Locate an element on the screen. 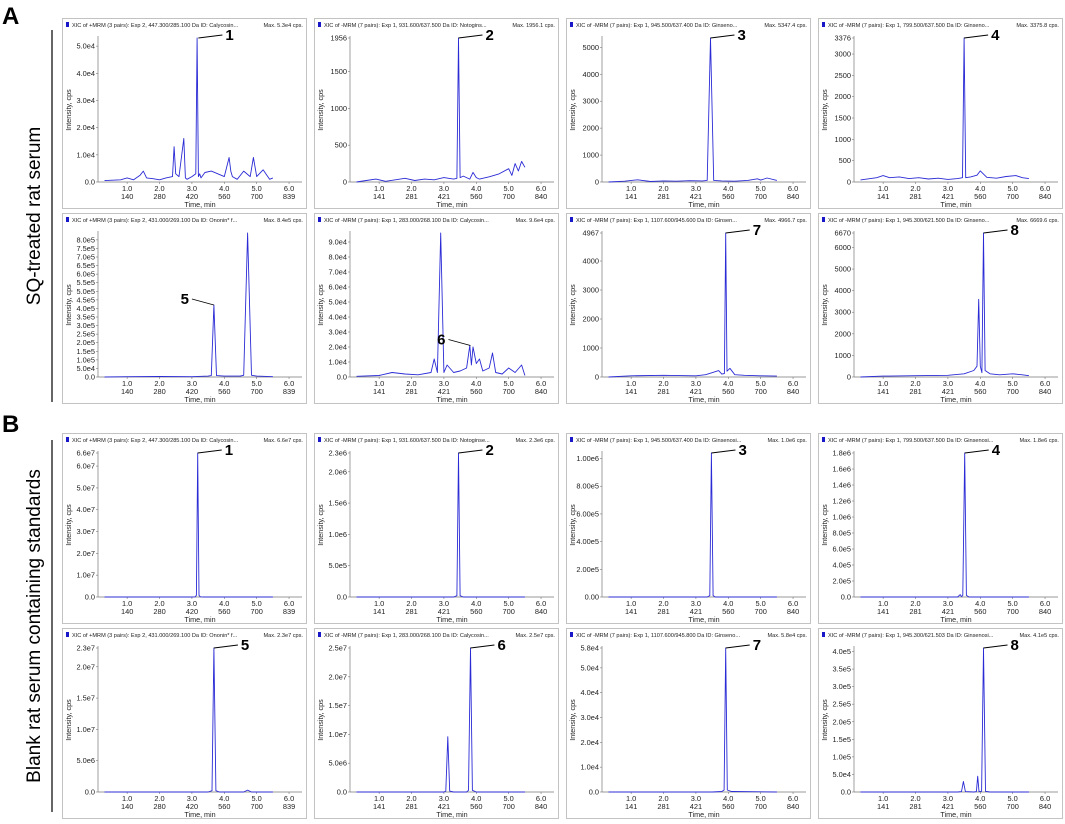  y-tick-label: 6670 is located at coordinates (843, 233).